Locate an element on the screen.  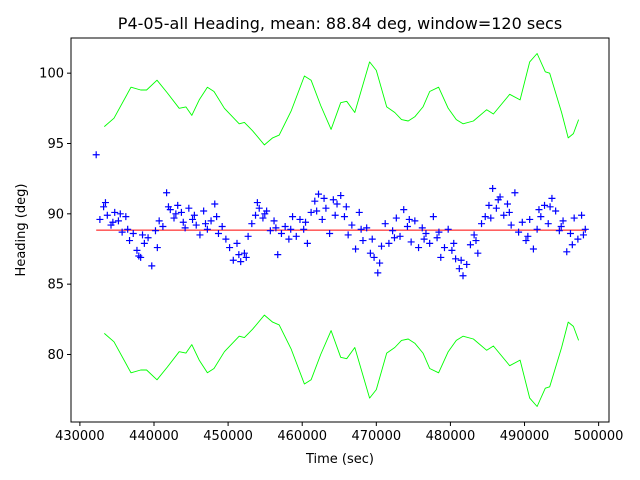
y-axis-label: Heading (deg) is located at coordinates (21, 230).